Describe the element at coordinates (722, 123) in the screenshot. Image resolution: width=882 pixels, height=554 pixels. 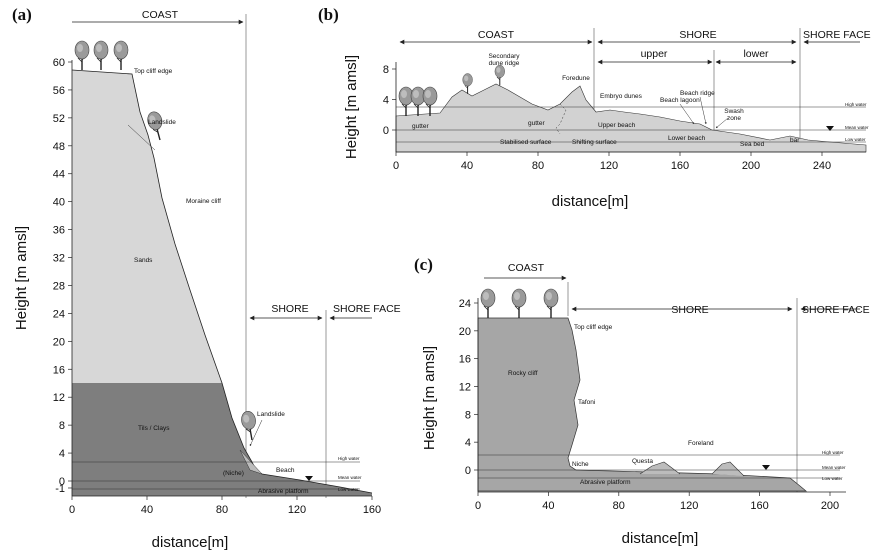
I see `swash-pointer` at that location.